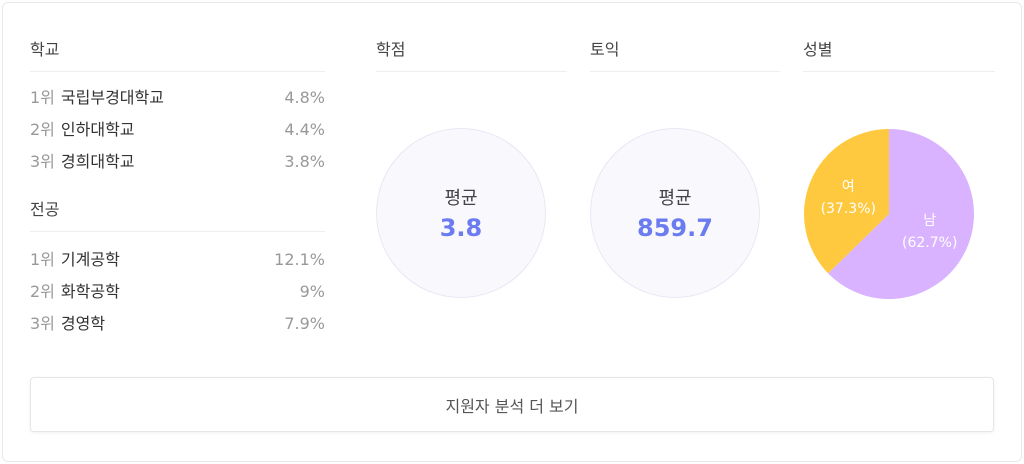  What do you see at coordinates (304, 161) in the screenshot?
I see `school-percent: 3.8%` at bounding box center [304, 161].